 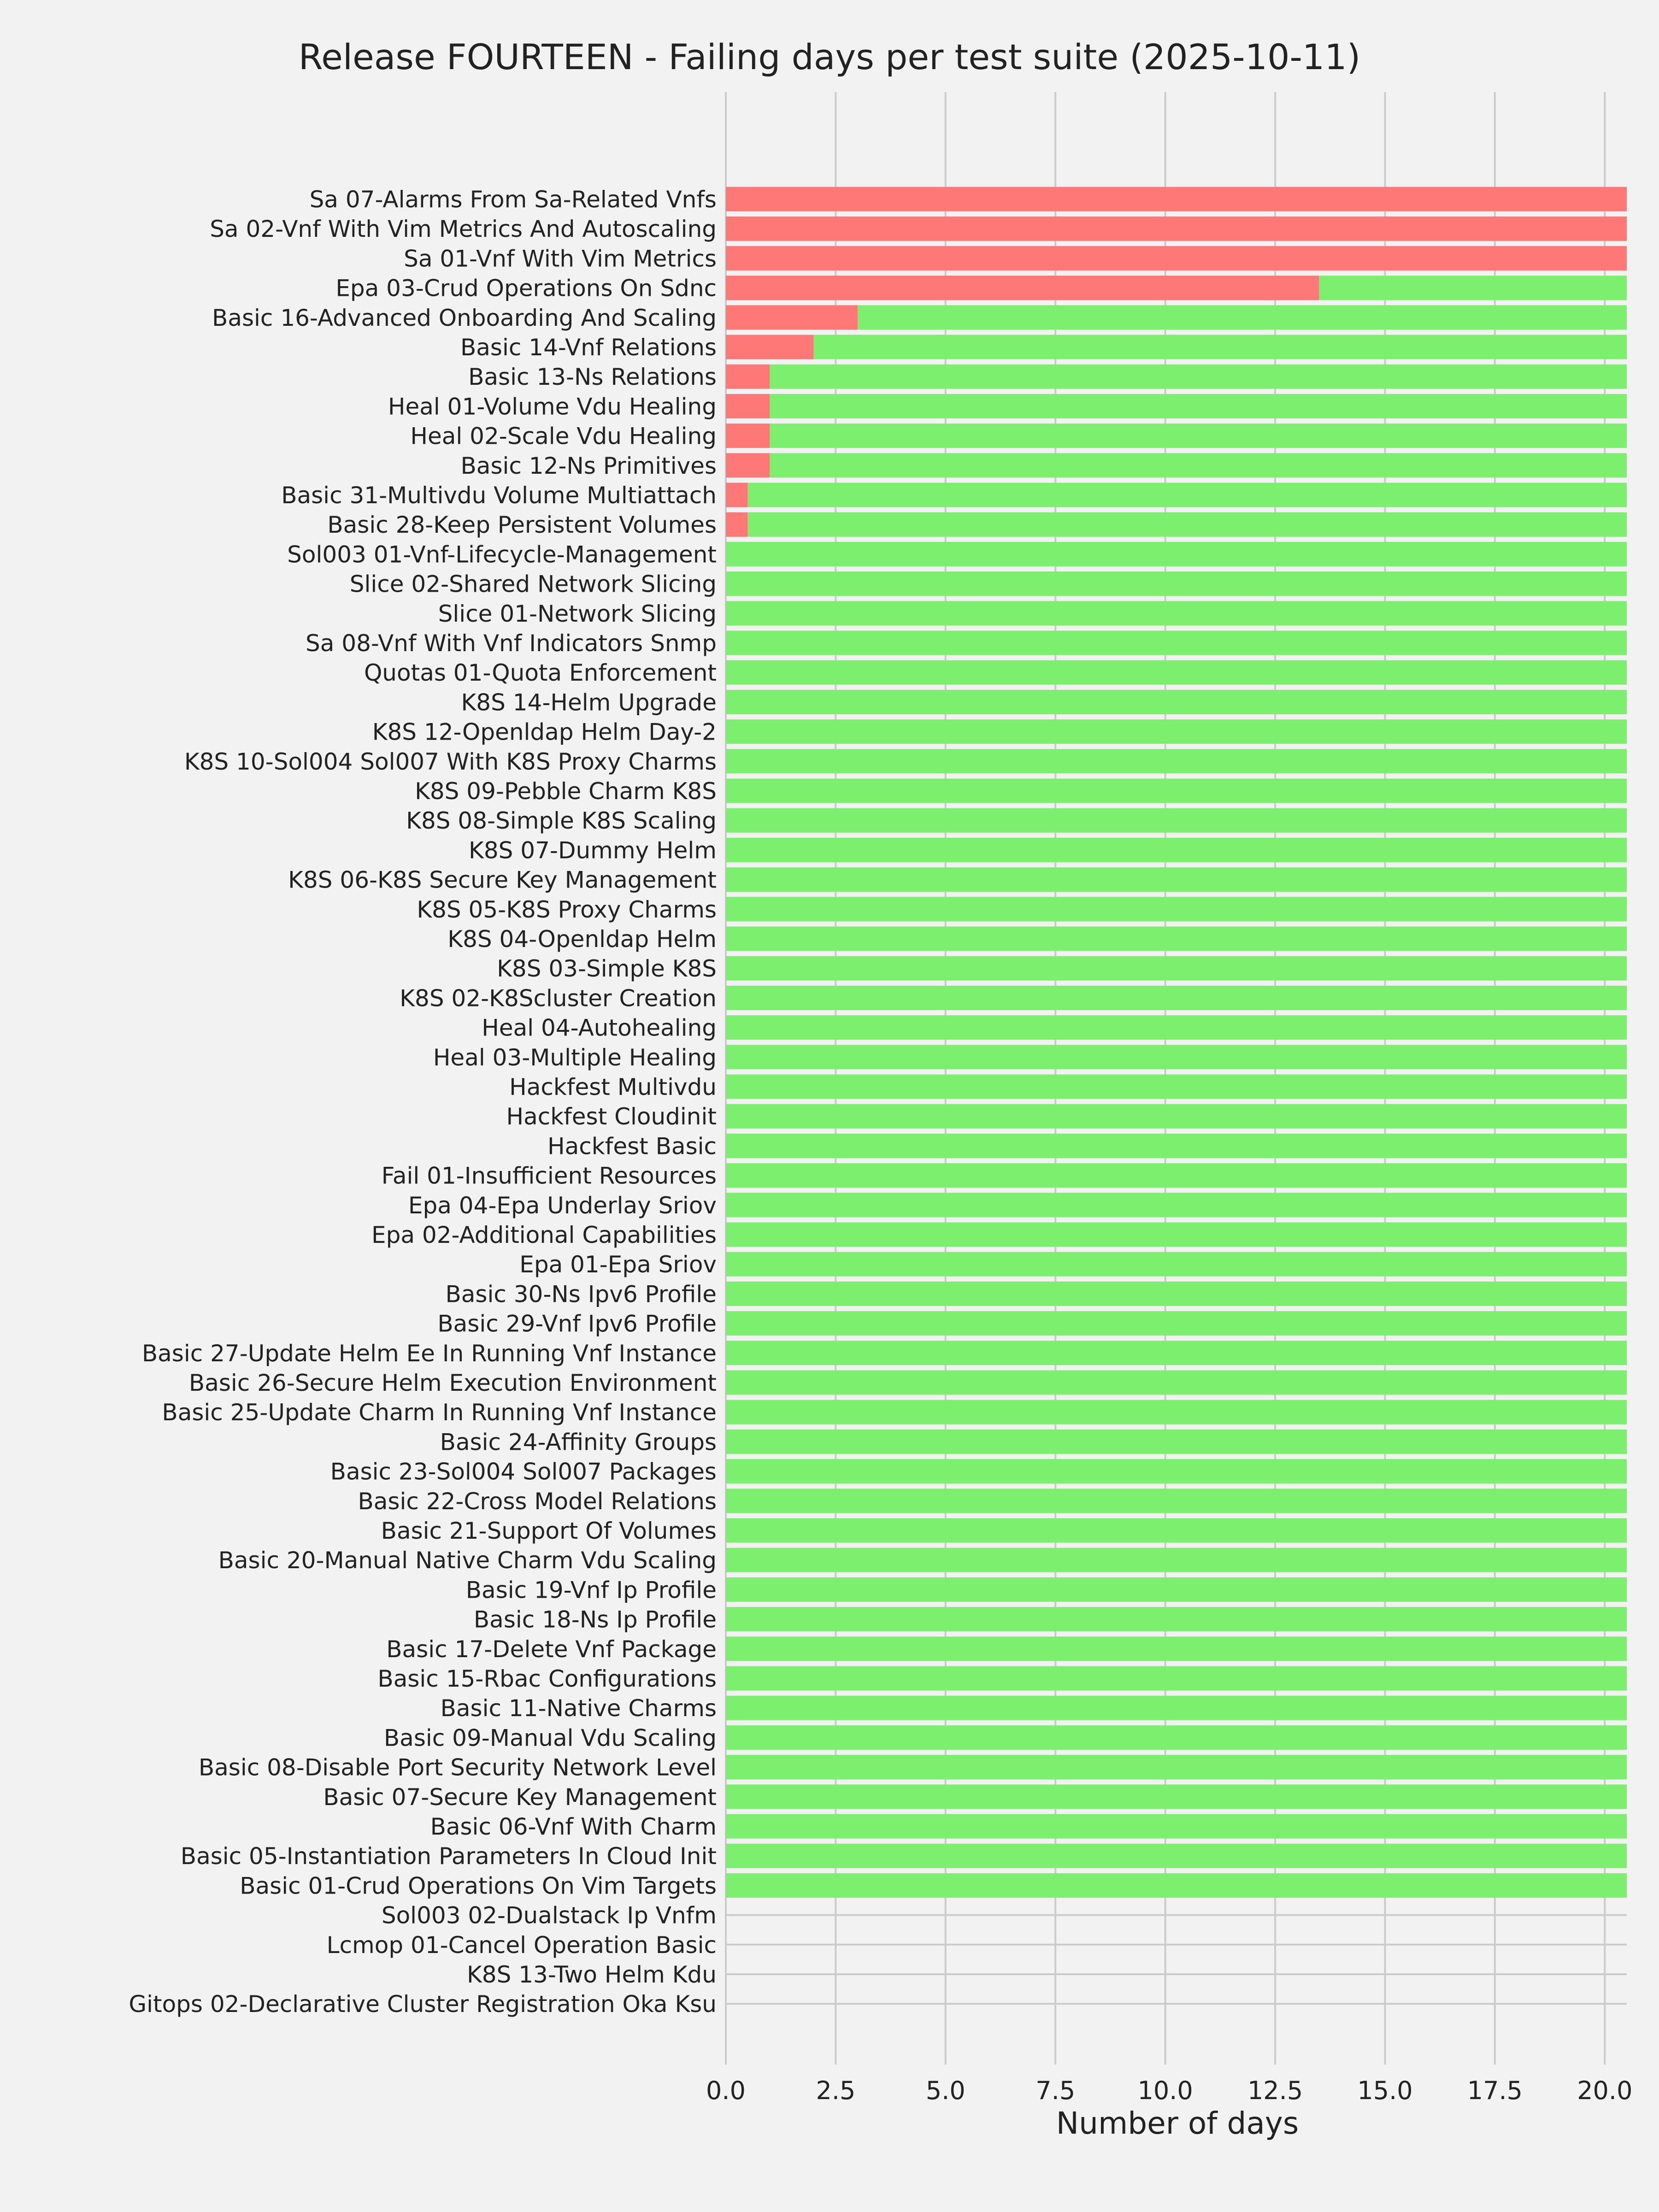 What do you see at coordinates (1198, 406) in the screenshot?
I see `bar-pass-heal-01-volume-vdu-healing` at bounding box center [1198, 406].